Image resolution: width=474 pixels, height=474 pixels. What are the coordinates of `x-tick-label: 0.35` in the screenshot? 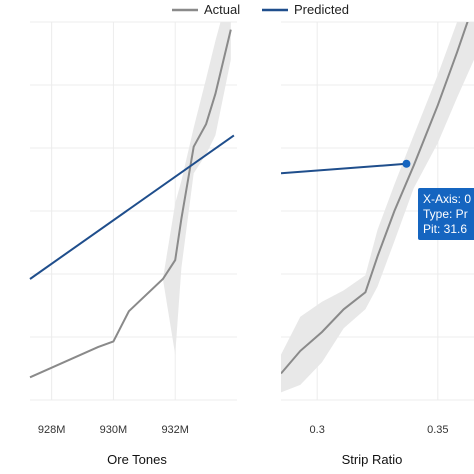 It's located at (437, 430).